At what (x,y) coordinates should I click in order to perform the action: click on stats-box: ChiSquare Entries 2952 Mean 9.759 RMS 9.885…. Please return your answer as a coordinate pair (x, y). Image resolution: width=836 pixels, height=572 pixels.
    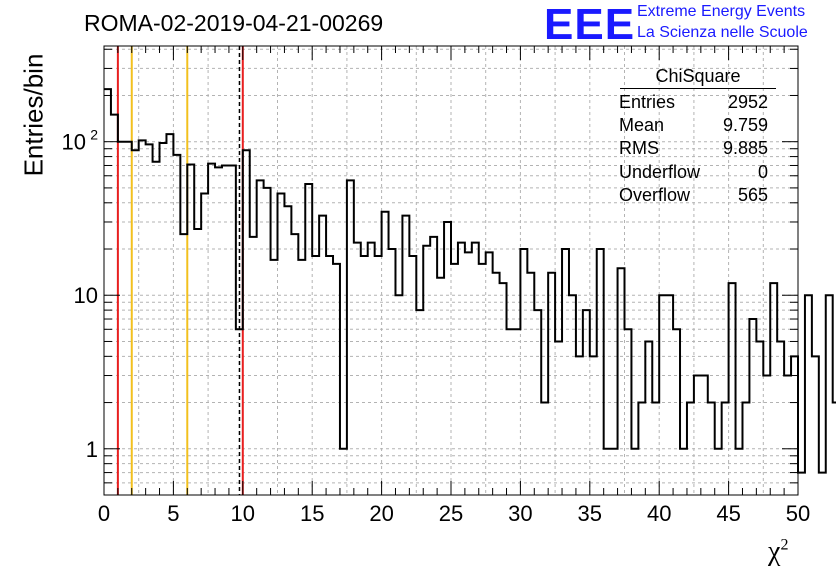
    Looking at the image, I should click on (694, 136).